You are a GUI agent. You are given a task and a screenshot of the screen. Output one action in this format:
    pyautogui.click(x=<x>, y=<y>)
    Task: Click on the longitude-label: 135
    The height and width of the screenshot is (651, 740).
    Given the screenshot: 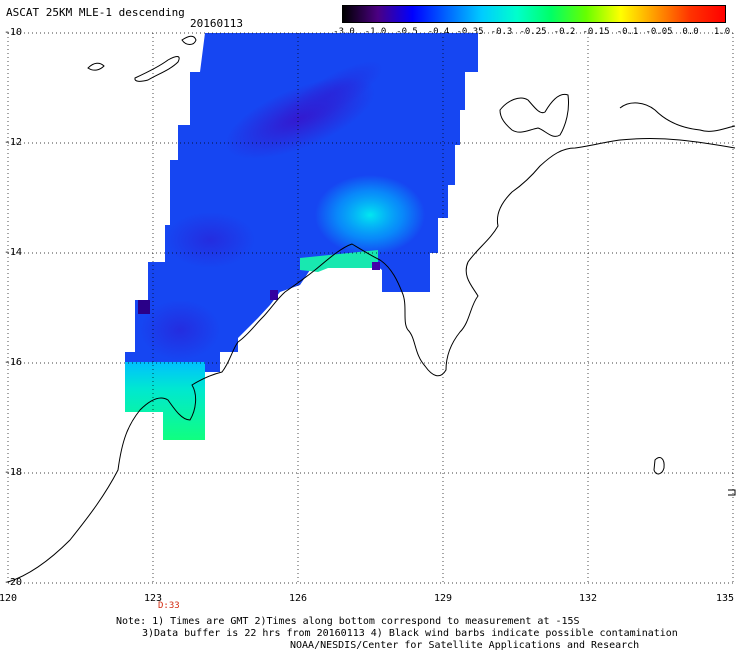 What is the action you would take?
    pyautogui.click(x=725, y=598)
    